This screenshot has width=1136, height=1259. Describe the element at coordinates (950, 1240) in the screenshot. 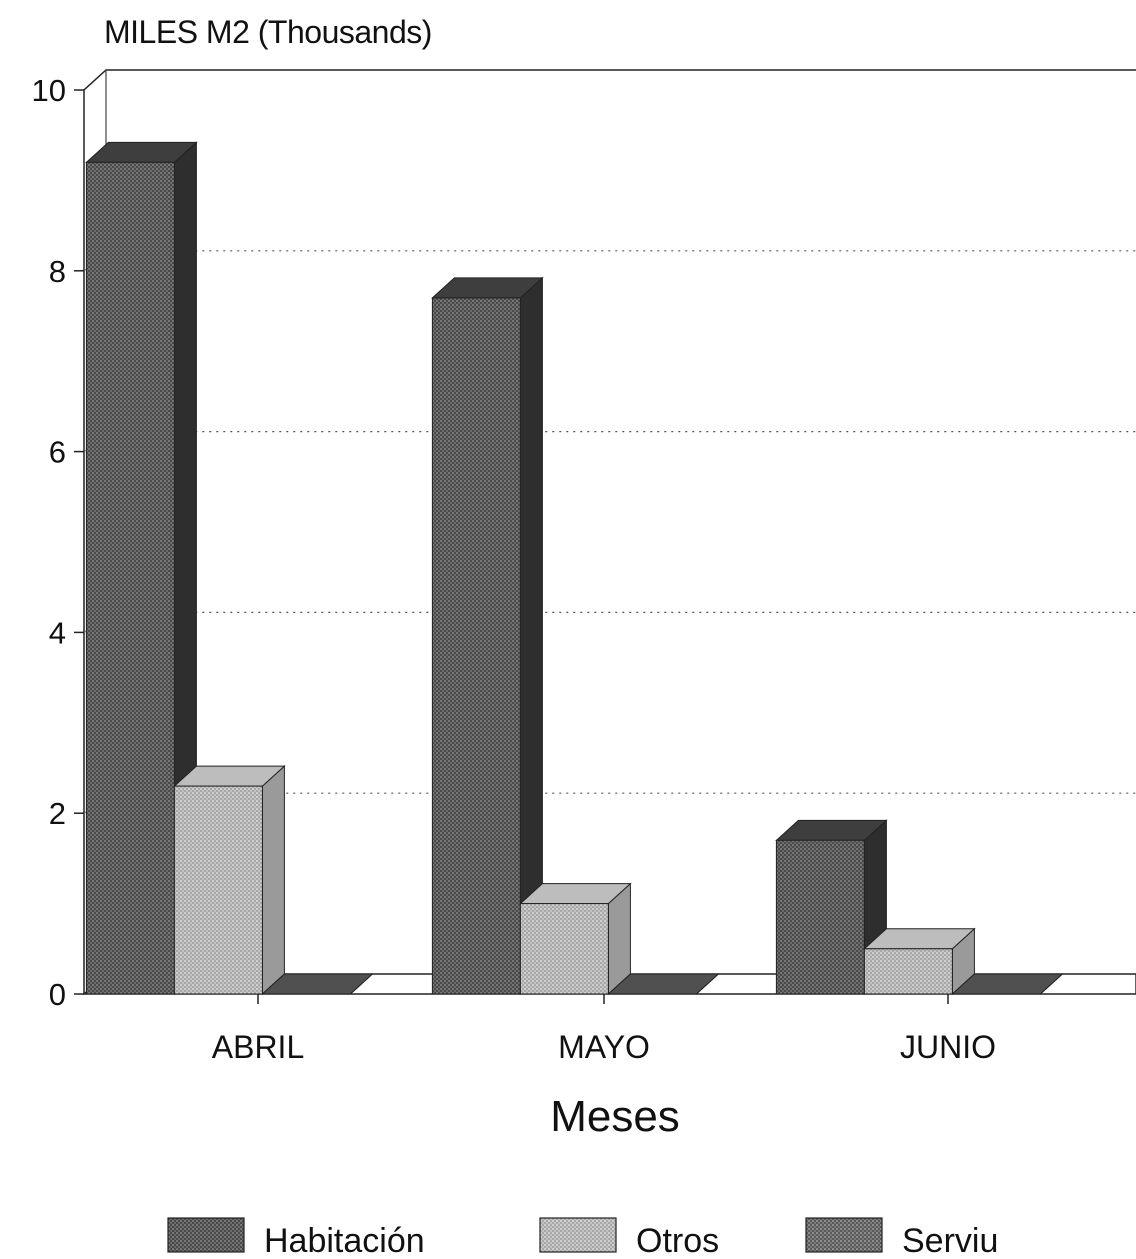

I see `legend-label: Serviu` at that location.